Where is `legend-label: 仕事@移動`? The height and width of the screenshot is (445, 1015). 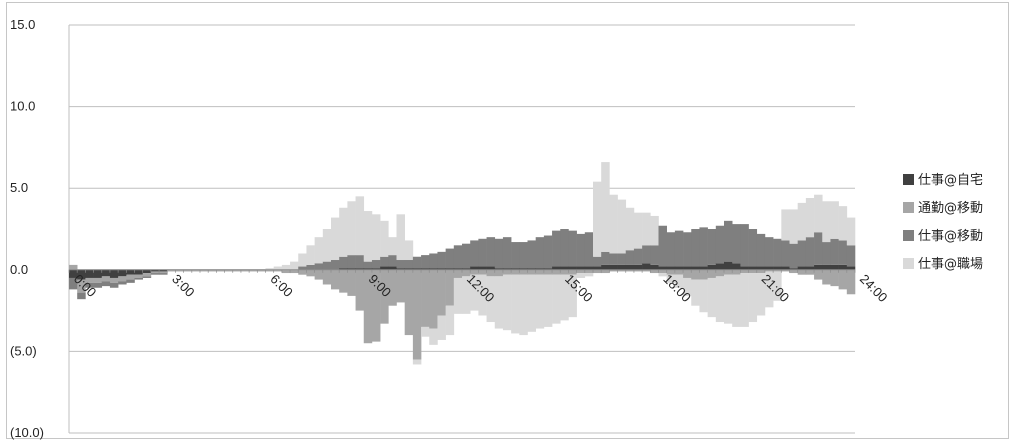
legend-label: 仕事@移動 is located at coordinates (950, 236).